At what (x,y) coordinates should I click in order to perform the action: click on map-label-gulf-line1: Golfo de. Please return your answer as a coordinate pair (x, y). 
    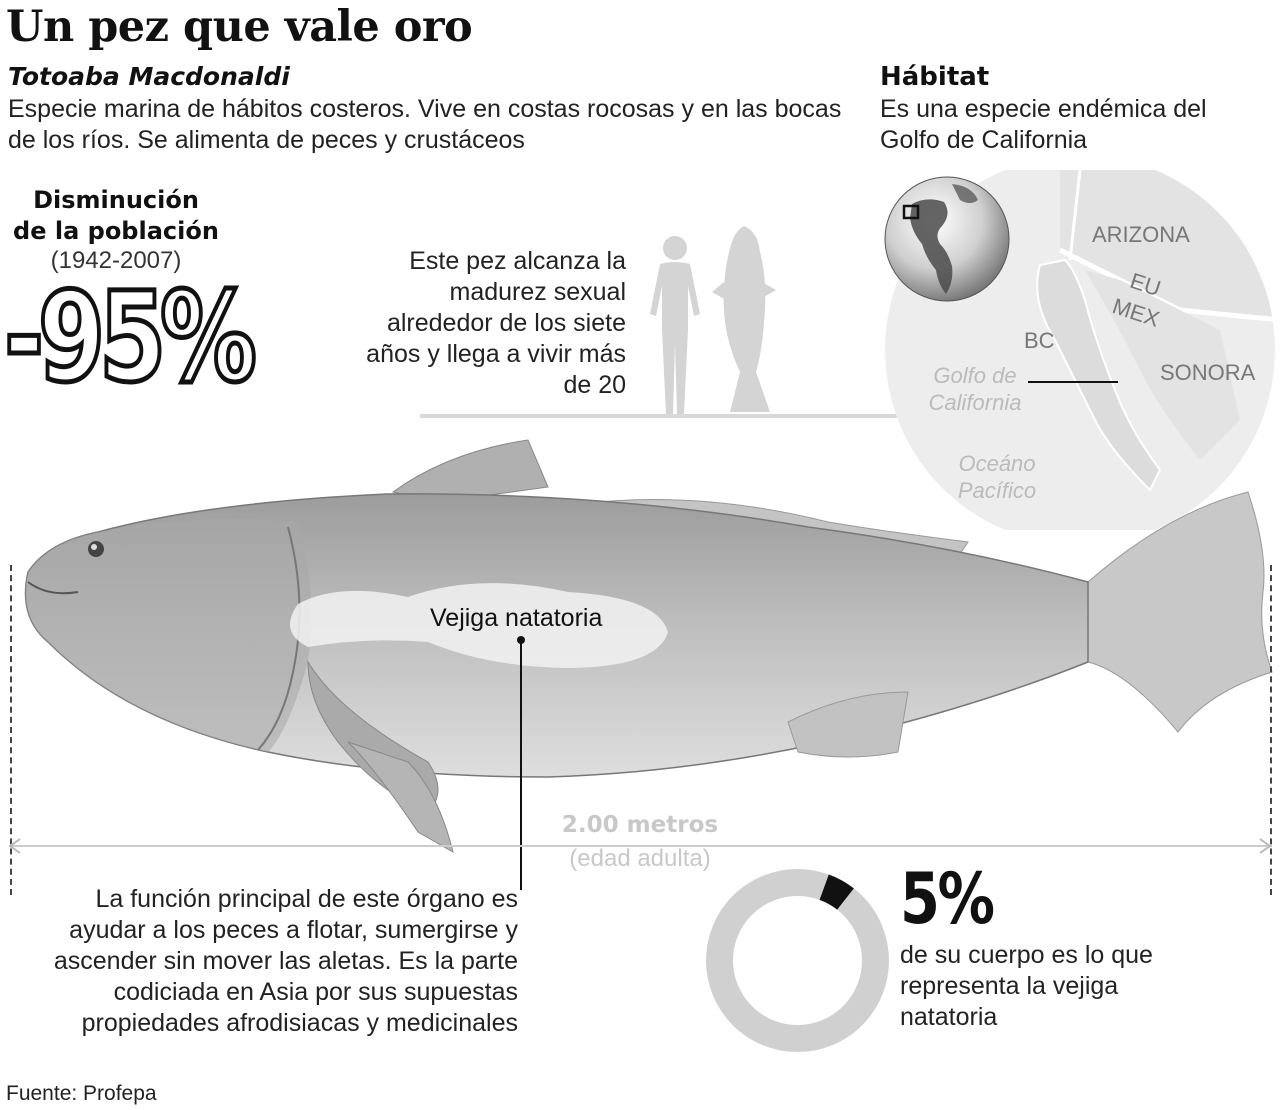
    Looking at the image, I should click on (975, 375).